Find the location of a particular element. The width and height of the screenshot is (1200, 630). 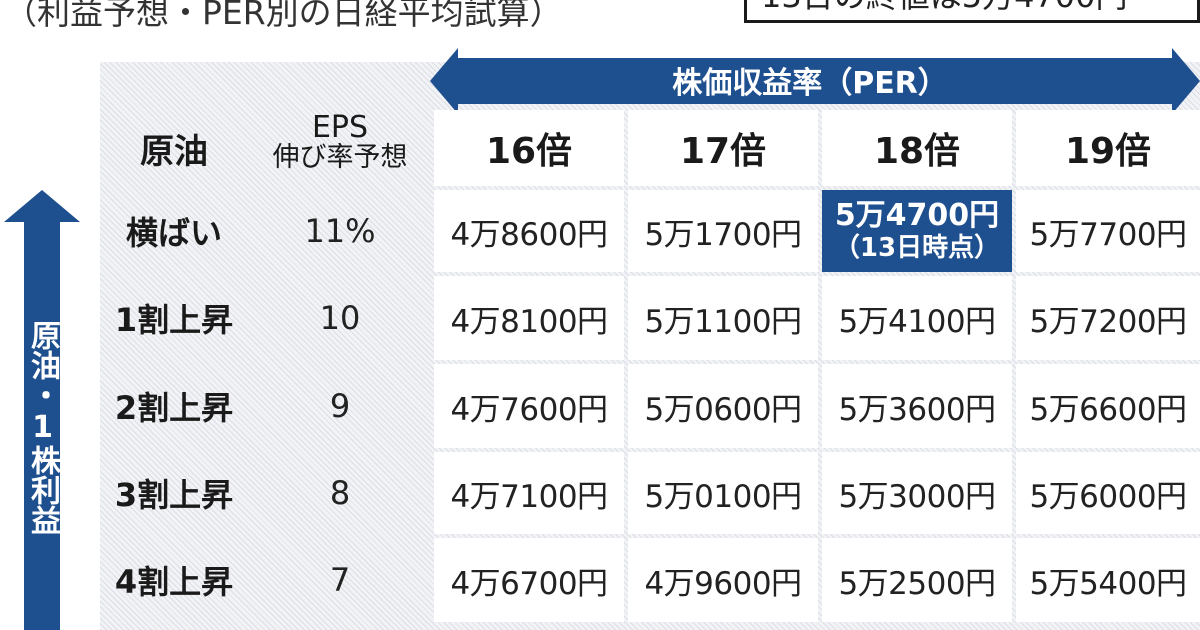

row-label: 横ばい is located at coordinates (173, 233).